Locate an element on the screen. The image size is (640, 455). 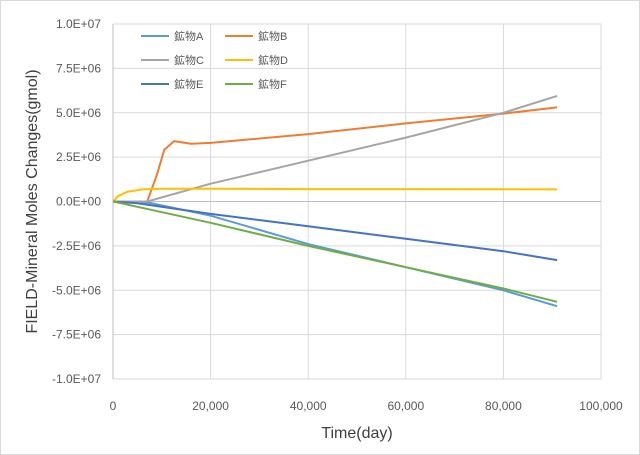
y-tick-label: -7.5E+06 is located at coordinates (76, 335).